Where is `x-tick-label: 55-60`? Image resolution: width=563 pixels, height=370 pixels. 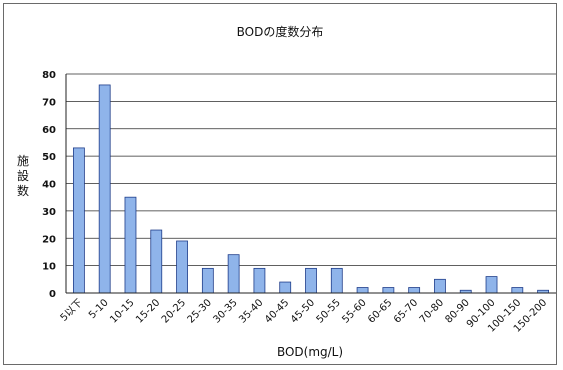 x-tick-label: 55-60 is located at coordinates (354, 311).